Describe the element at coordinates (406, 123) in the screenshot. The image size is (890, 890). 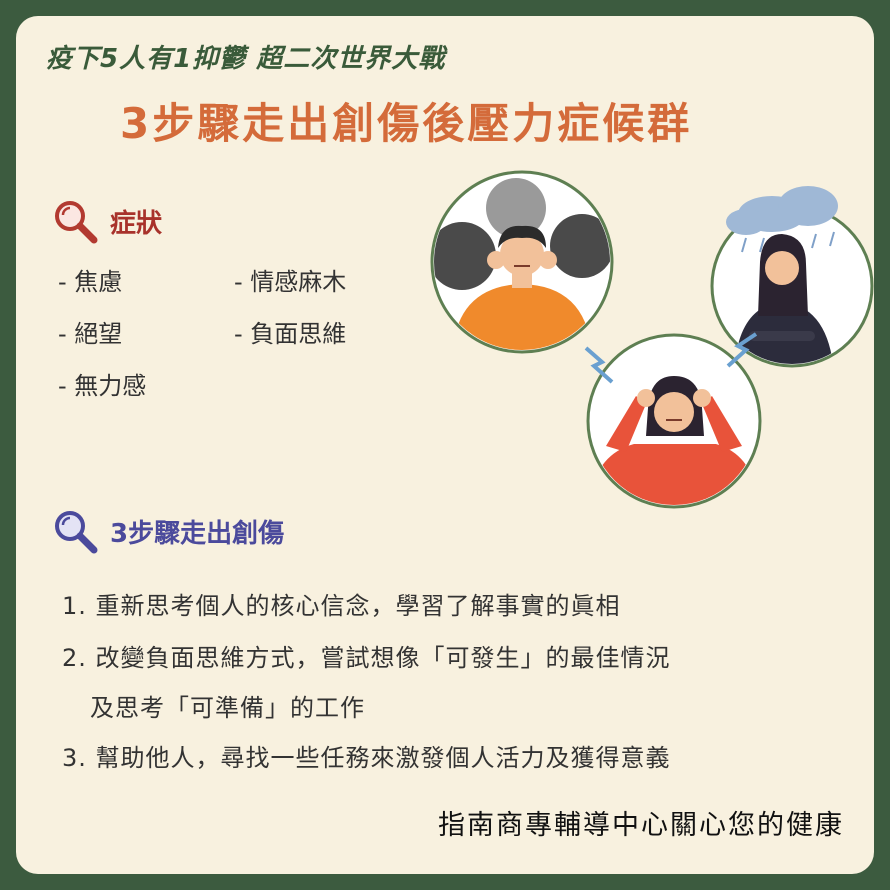
I see `poster-title: 3步驟走出創傷後壓力症候群` at that location.